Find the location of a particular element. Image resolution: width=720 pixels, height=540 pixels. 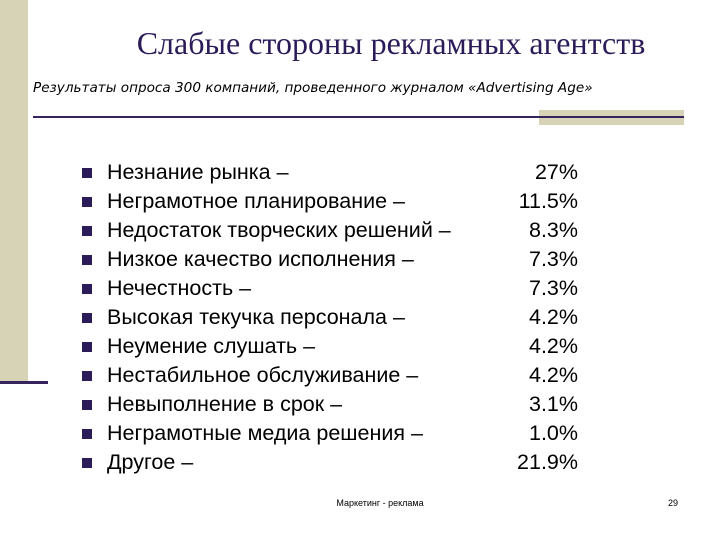

item-label: Нестабильное обслуживание – is located at coordinates (263, 375).